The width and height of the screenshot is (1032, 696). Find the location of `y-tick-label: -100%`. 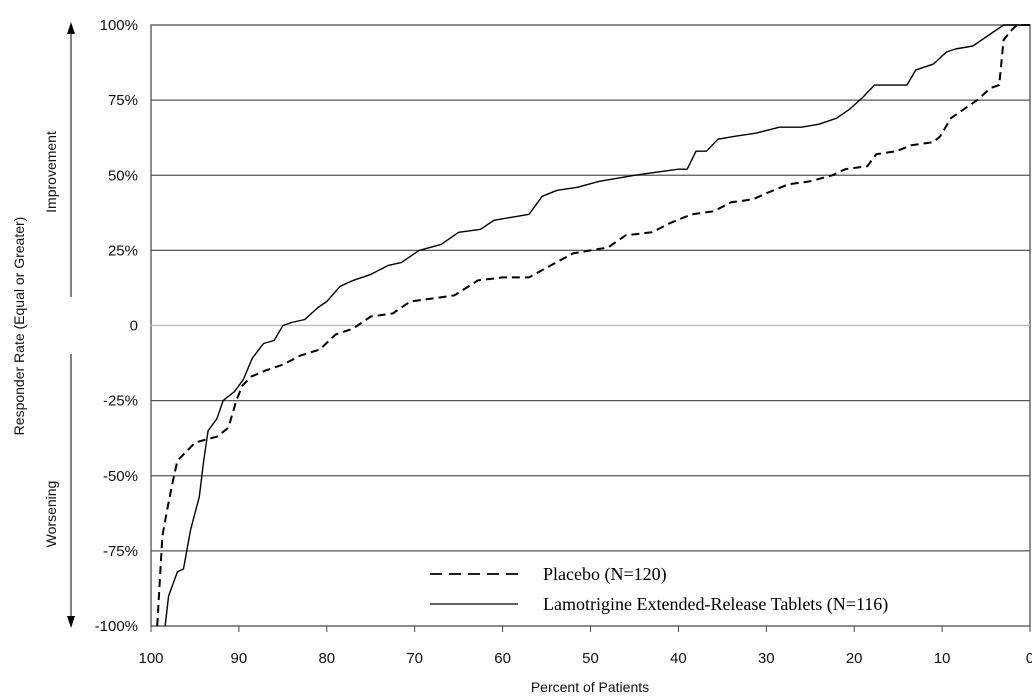

y-tick-label: -100% is located at coordinates (116, 626).